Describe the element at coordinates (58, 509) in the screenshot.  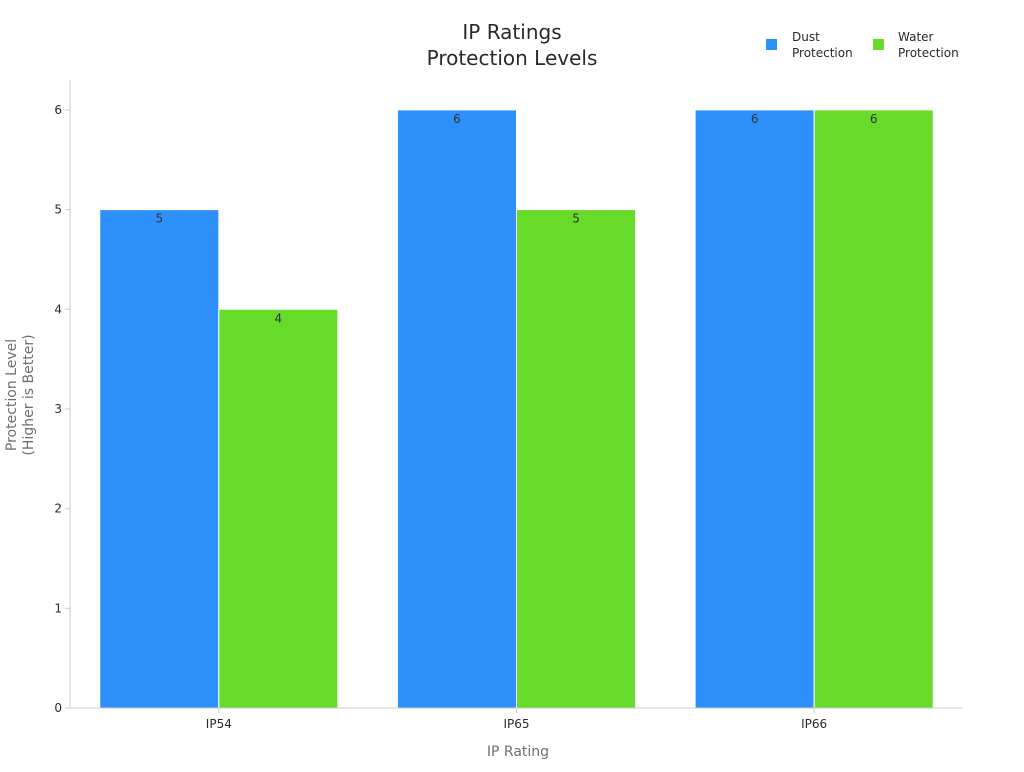
I see `y-tick-label-2: 2` at that location.